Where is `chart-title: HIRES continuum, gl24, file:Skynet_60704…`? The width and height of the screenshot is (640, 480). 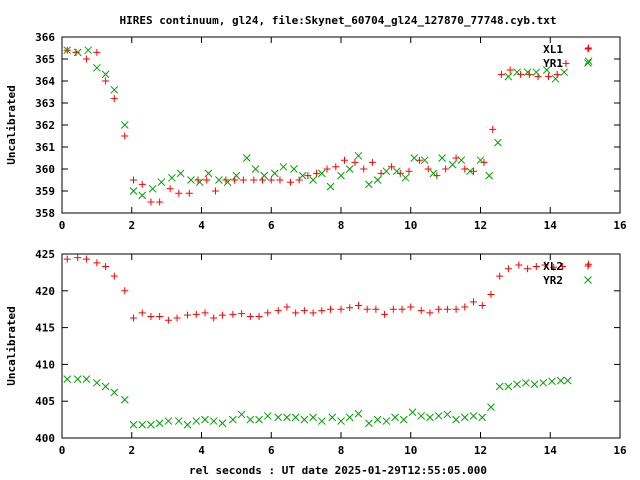 chart-title: HIRES continuum, gl24, file:Skynet_60704… is located at coordinates (337, 20).